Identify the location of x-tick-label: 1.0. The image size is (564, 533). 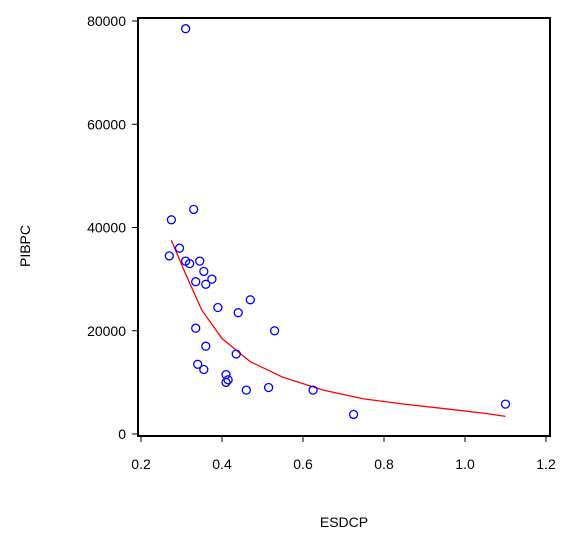
(465, 464).